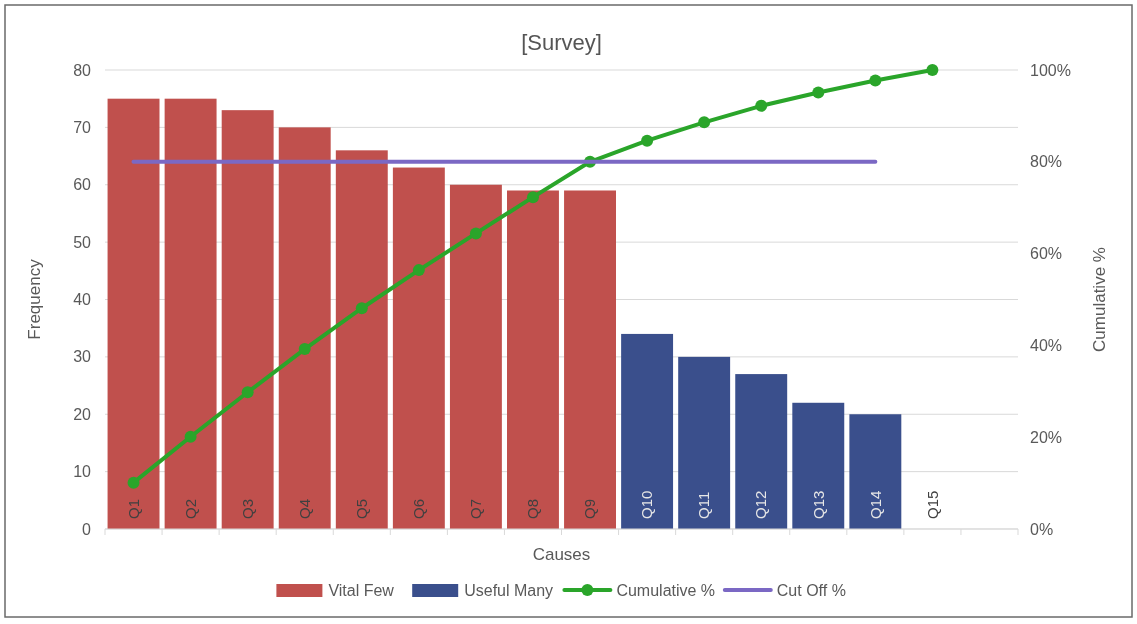  I want to click on y-tick-label: 50, so click(82, 242).